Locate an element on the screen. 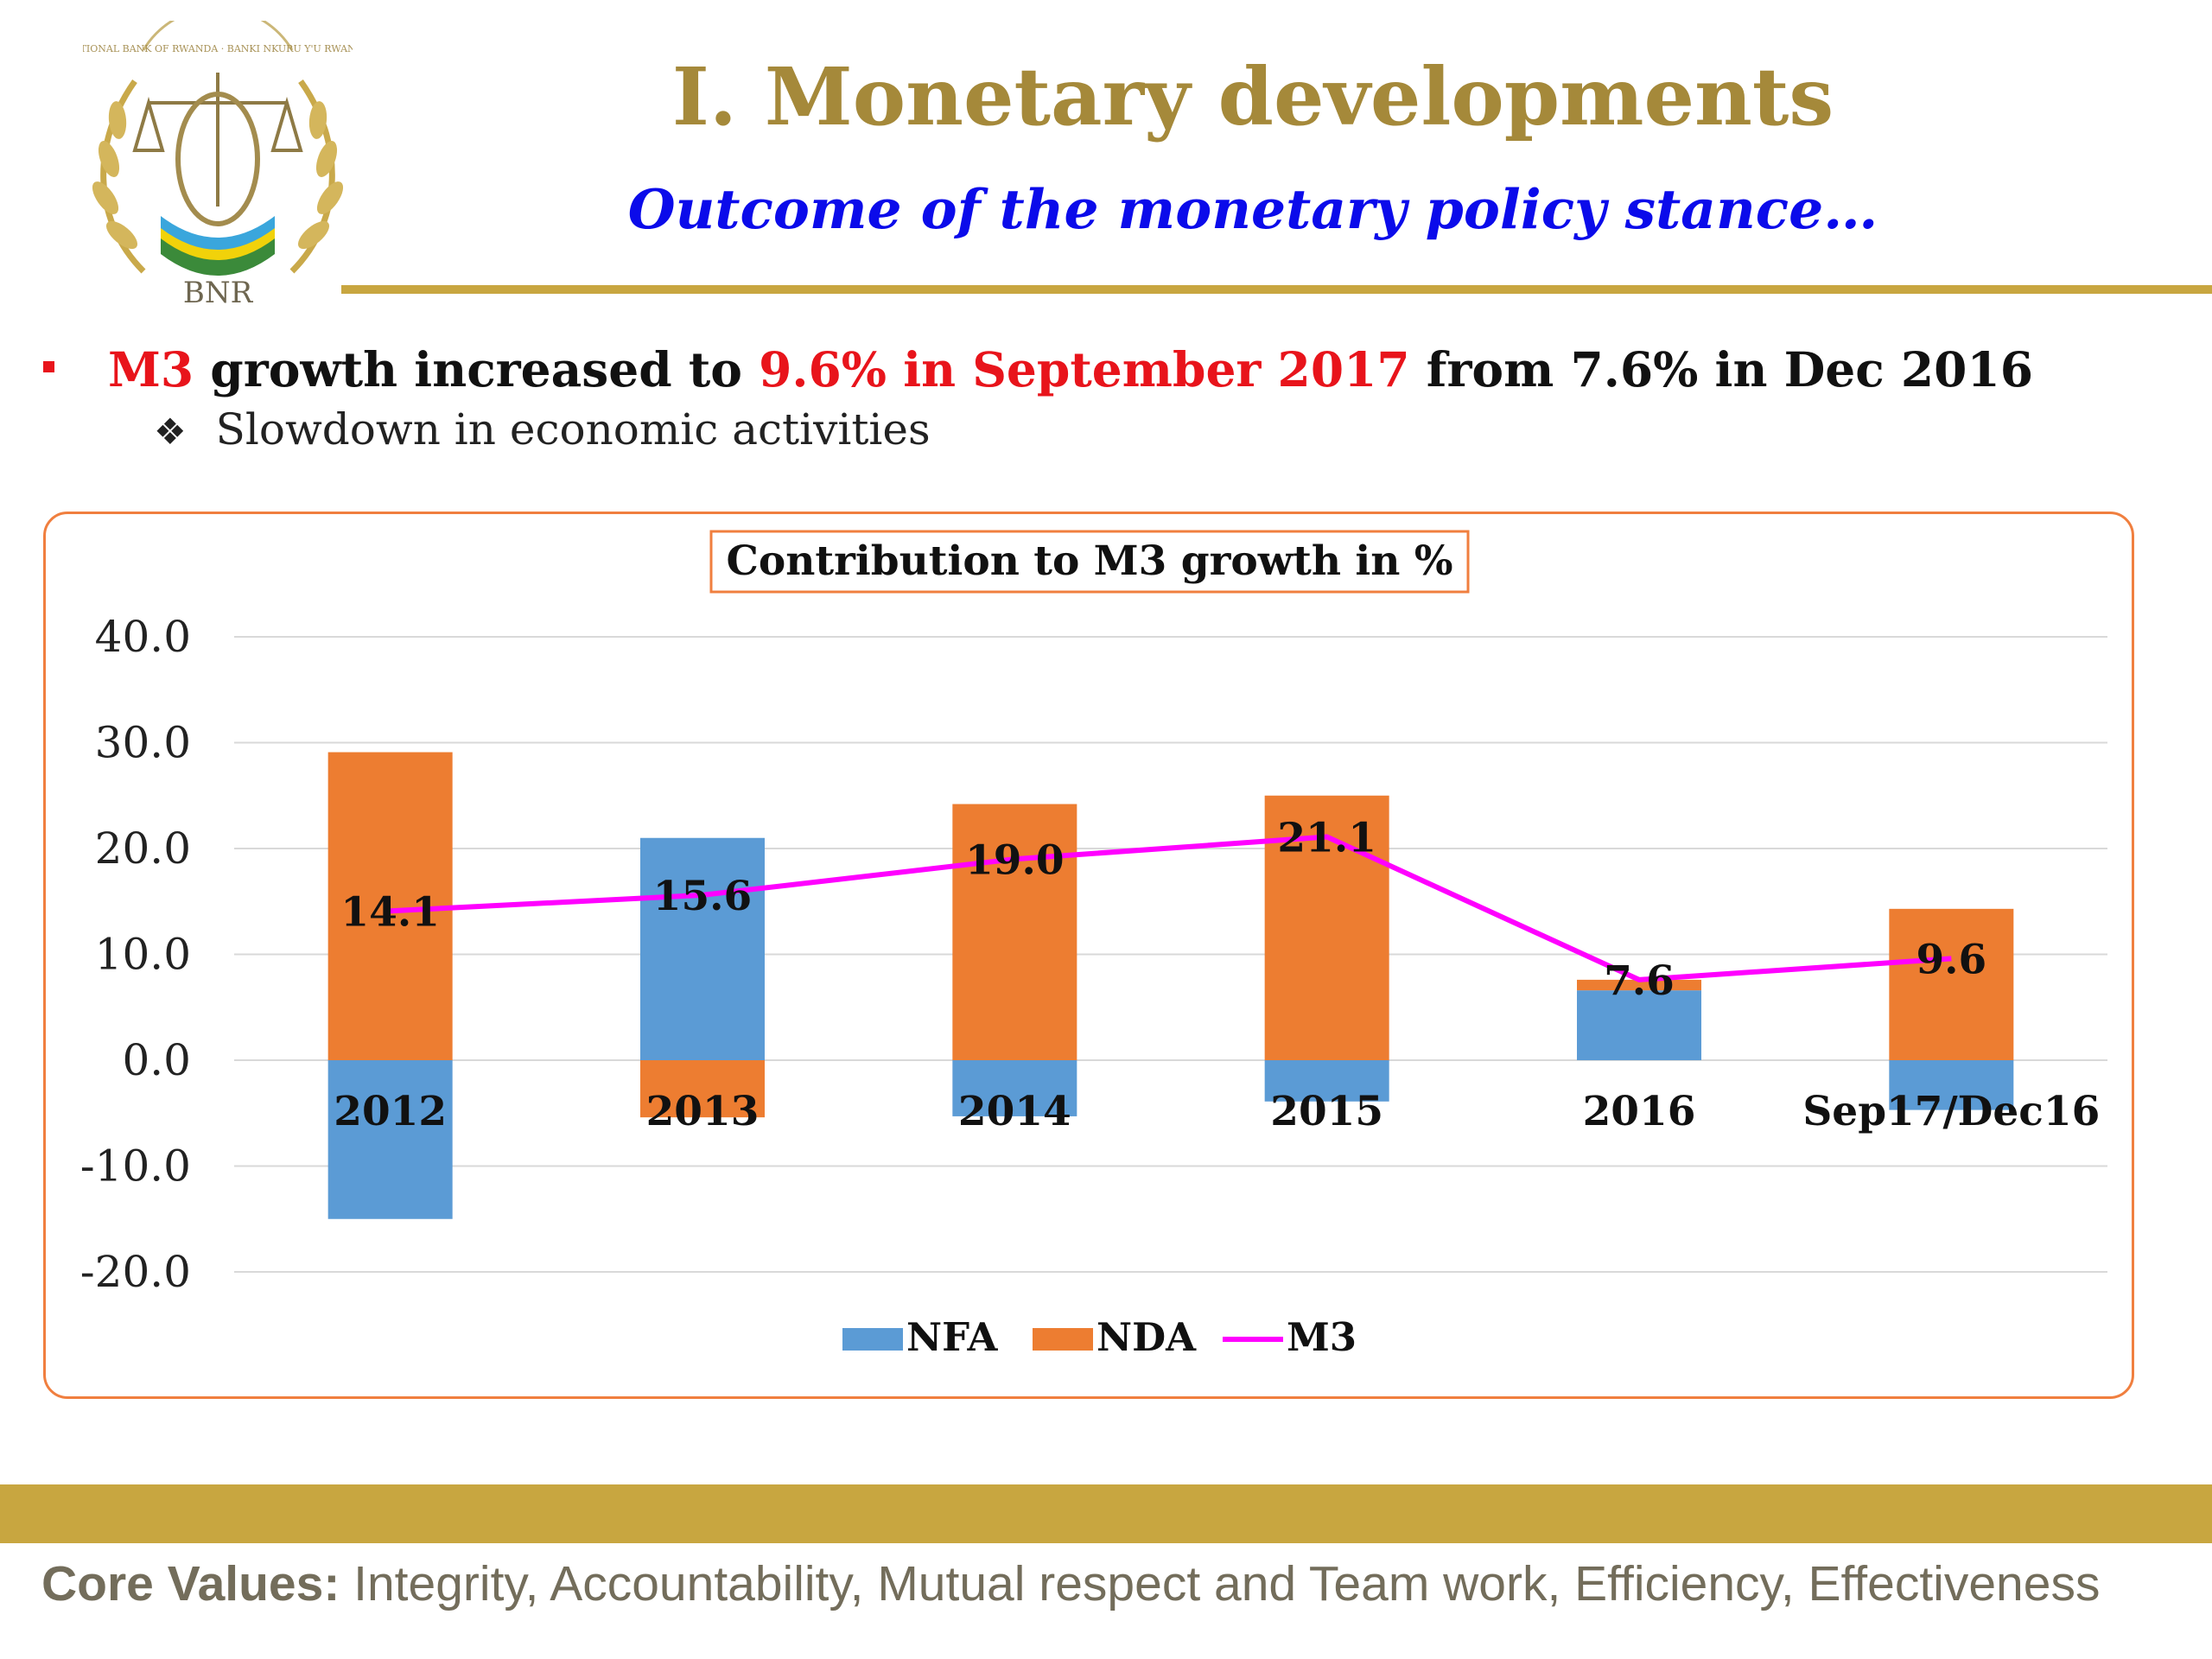  chart-title-box is located at coordinates (1089, 562).